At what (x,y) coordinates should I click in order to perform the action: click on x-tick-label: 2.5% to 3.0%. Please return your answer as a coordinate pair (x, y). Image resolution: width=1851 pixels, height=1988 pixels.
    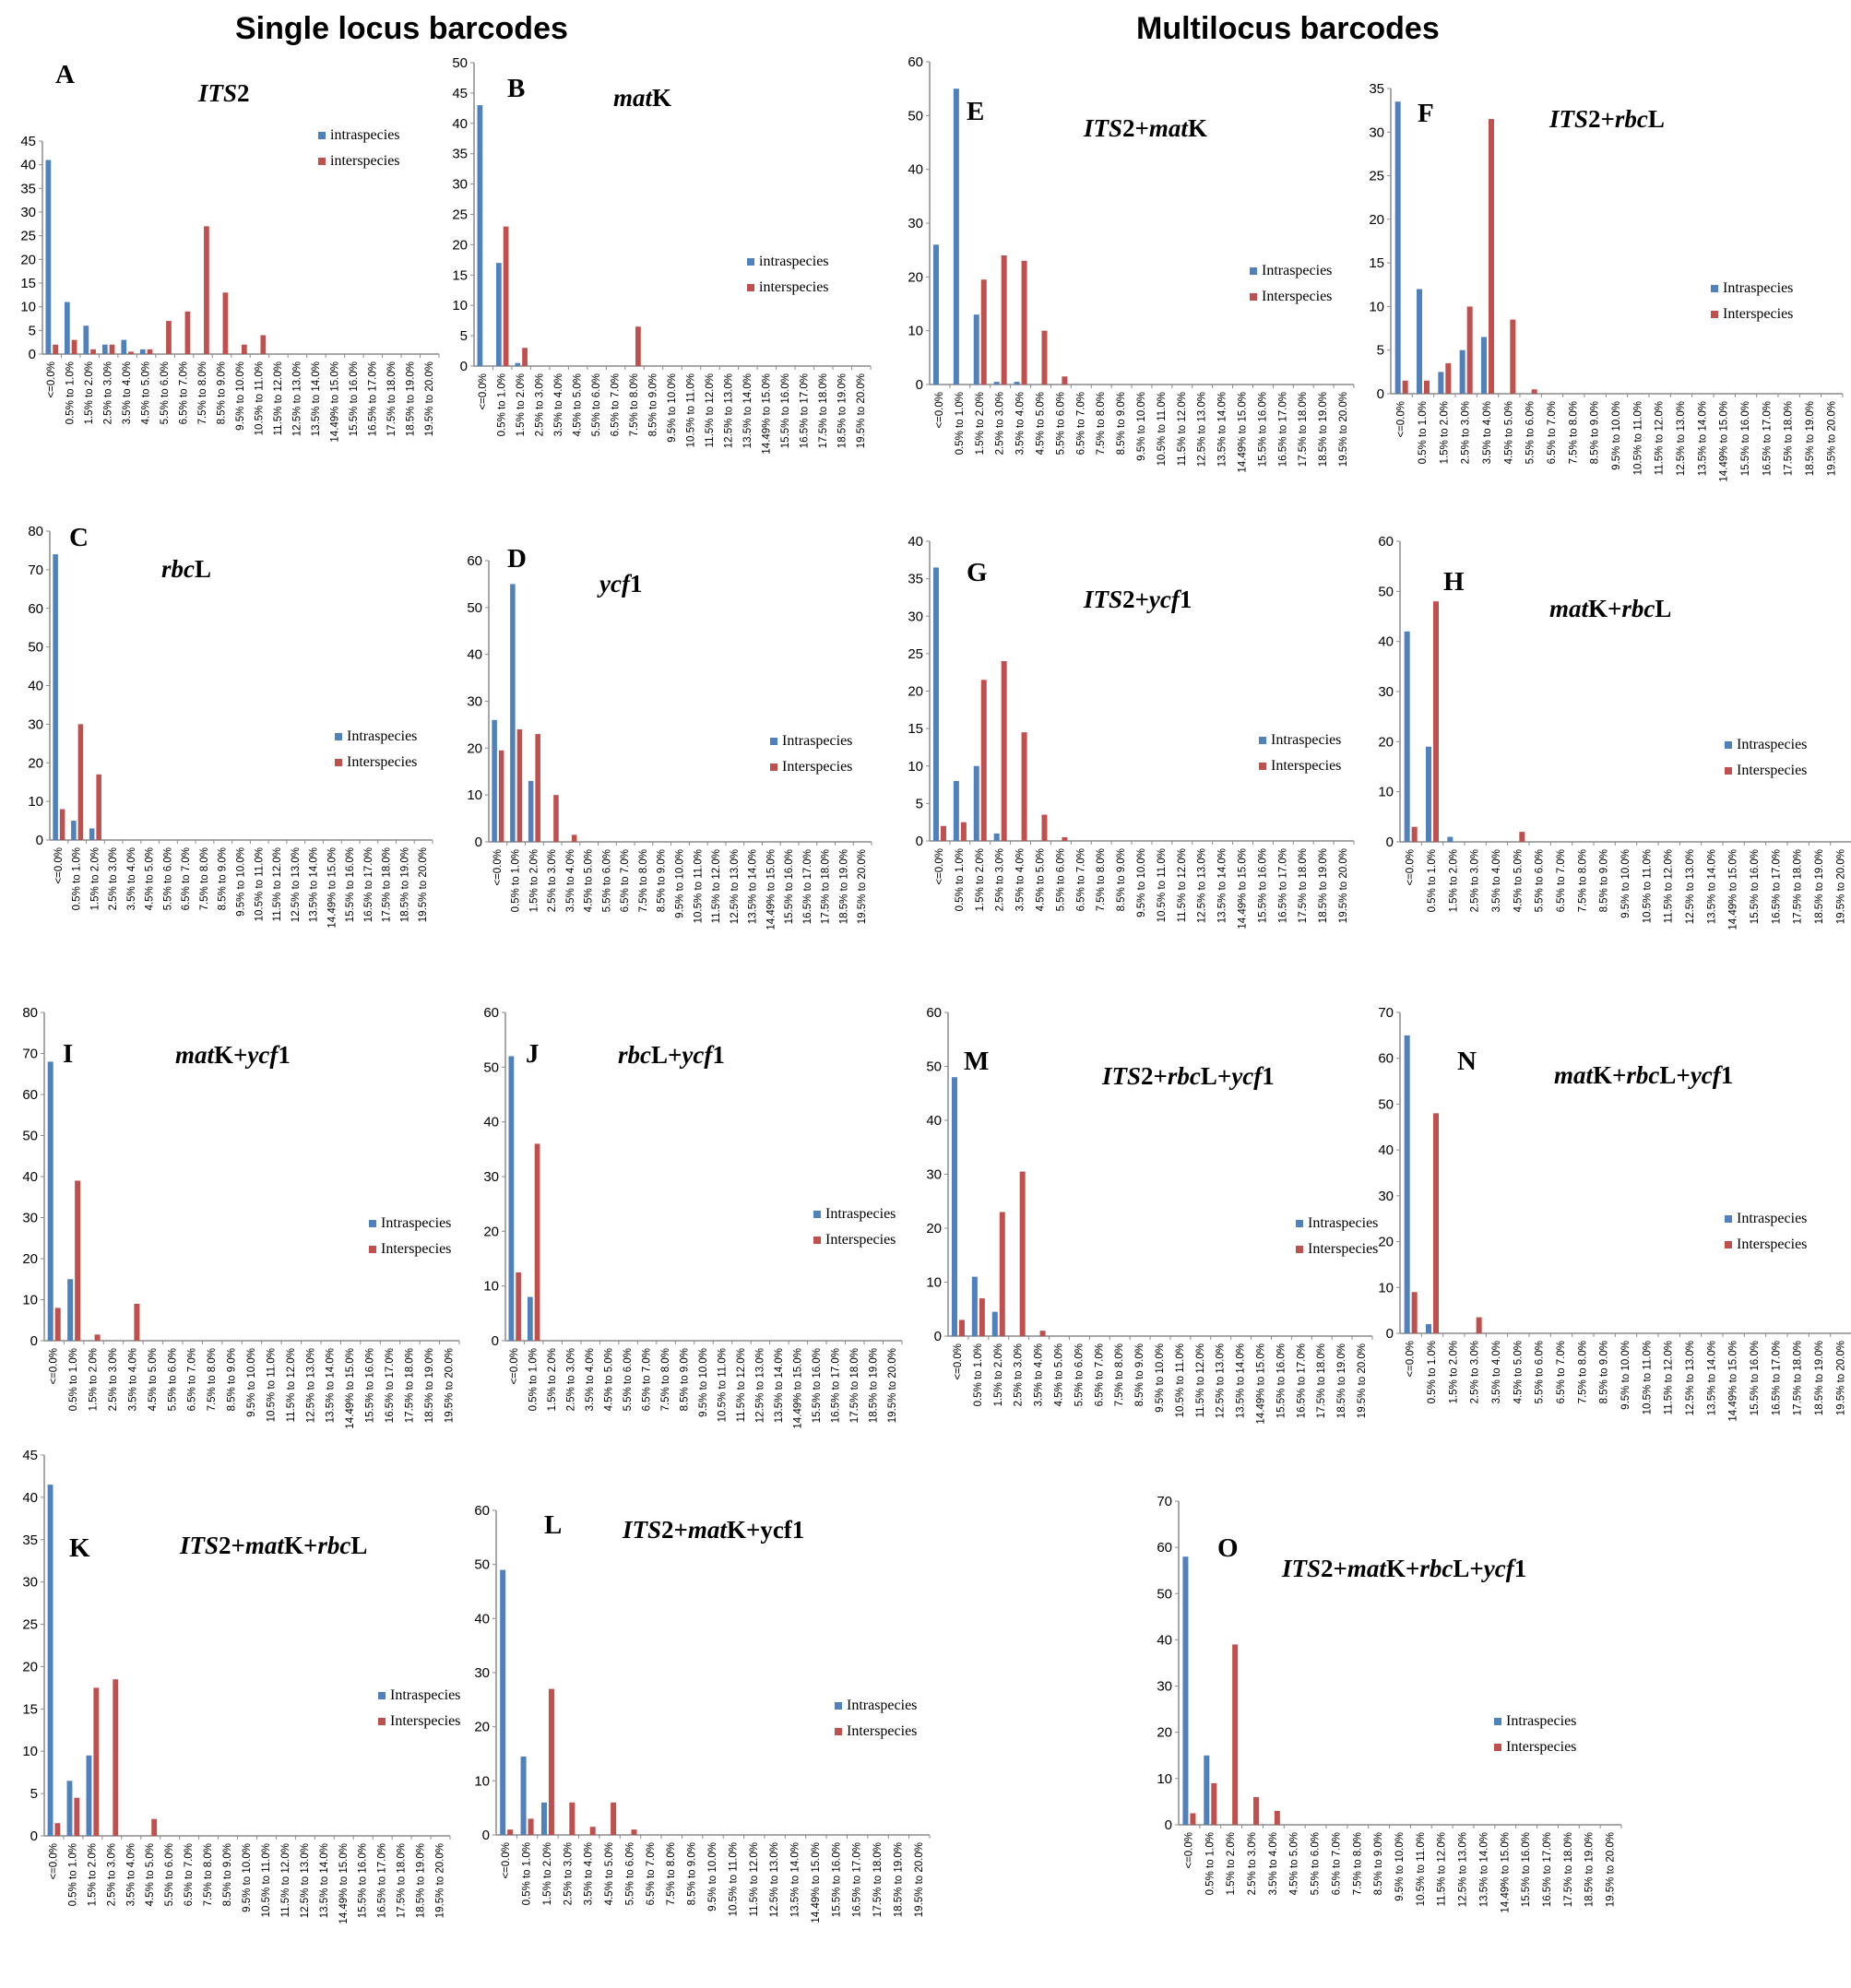
    Looking at the image, I should click on (108, 392).